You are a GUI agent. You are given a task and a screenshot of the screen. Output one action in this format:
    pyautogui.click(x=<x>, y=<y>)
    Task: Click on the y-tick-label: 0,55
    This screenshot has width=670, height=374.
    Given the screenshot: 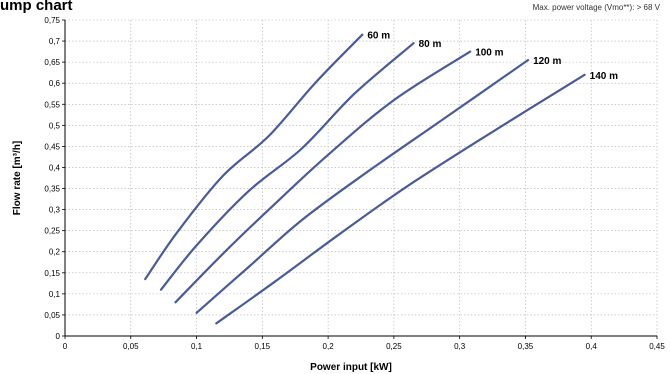 What is the action you would take?
    pyautogui.click(x=52, y=104)
    